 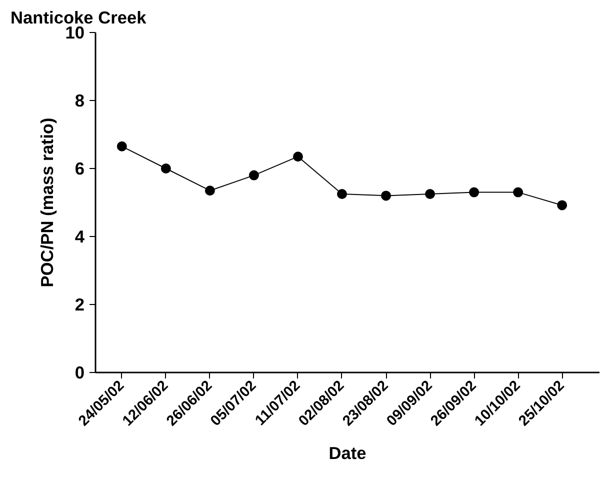 What do you see at coordinates (79, 168) in the screenshot?
I see `y-tick-label: 6` at bounding box center [79, 168].